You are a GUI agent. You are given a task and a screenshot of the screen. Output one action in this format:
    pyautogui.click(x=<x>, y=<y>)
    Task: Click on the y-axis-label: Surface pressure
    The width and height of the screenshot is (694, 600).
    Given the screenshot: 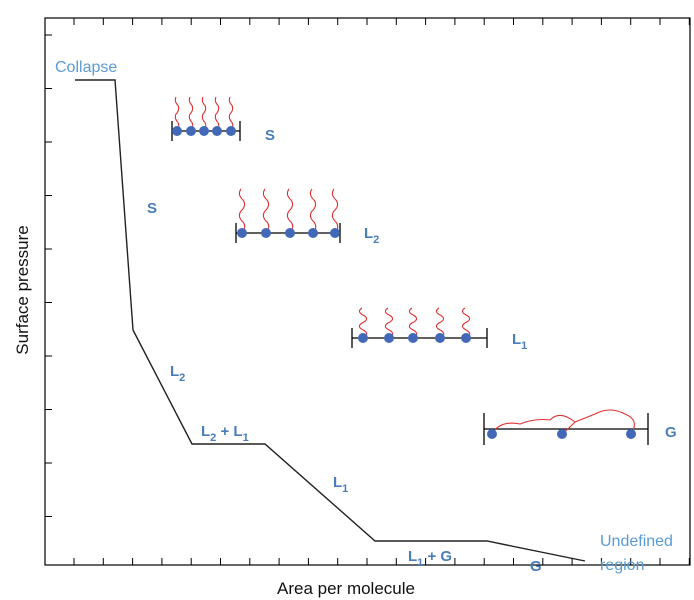 What is the action you would take?
    pyautogui.click(x=22, y=289)
    